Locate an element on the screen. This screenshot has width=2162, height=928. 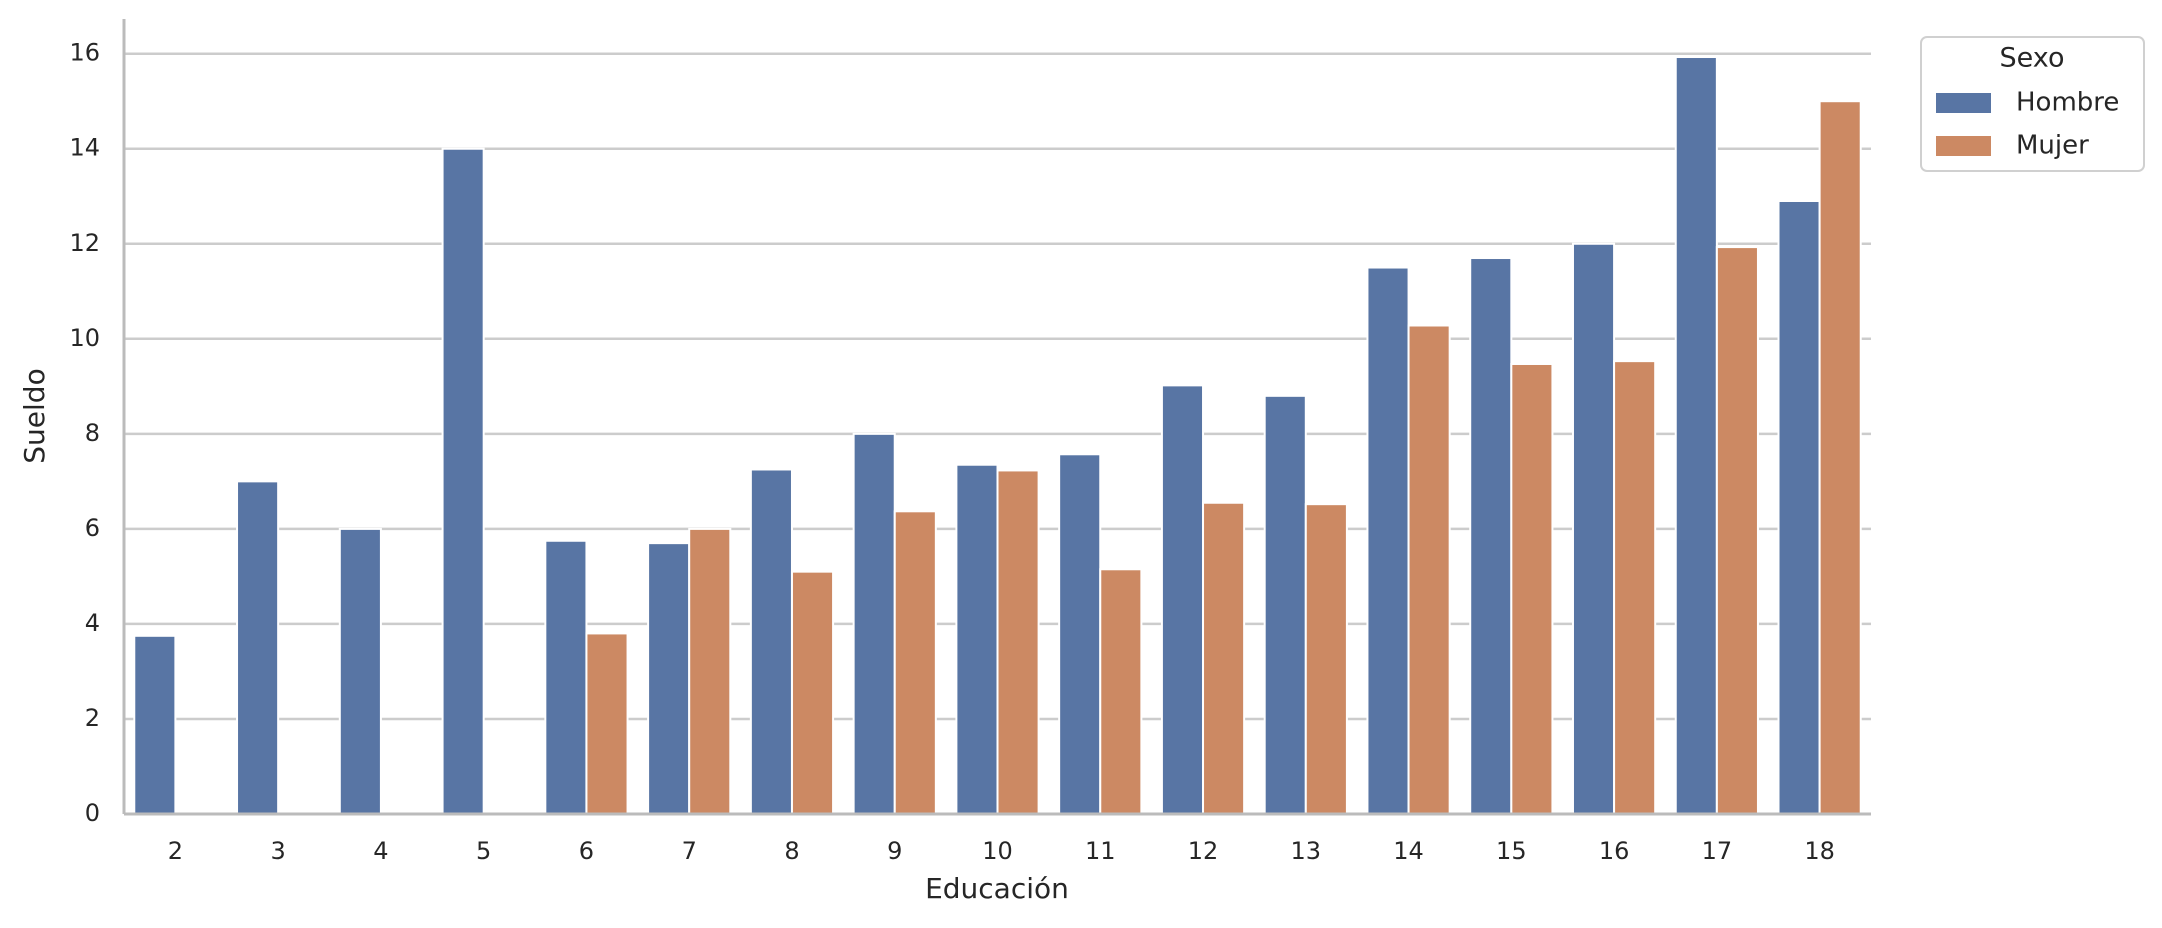
y-tick-label: 14 is located at coordinates (84, 148).